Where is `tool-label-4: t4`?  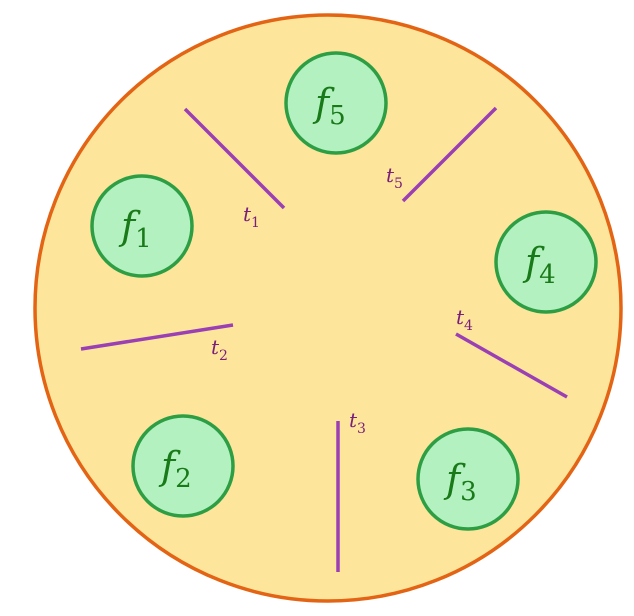 tool-label-4: t4 is located at coordinates (464, 319).